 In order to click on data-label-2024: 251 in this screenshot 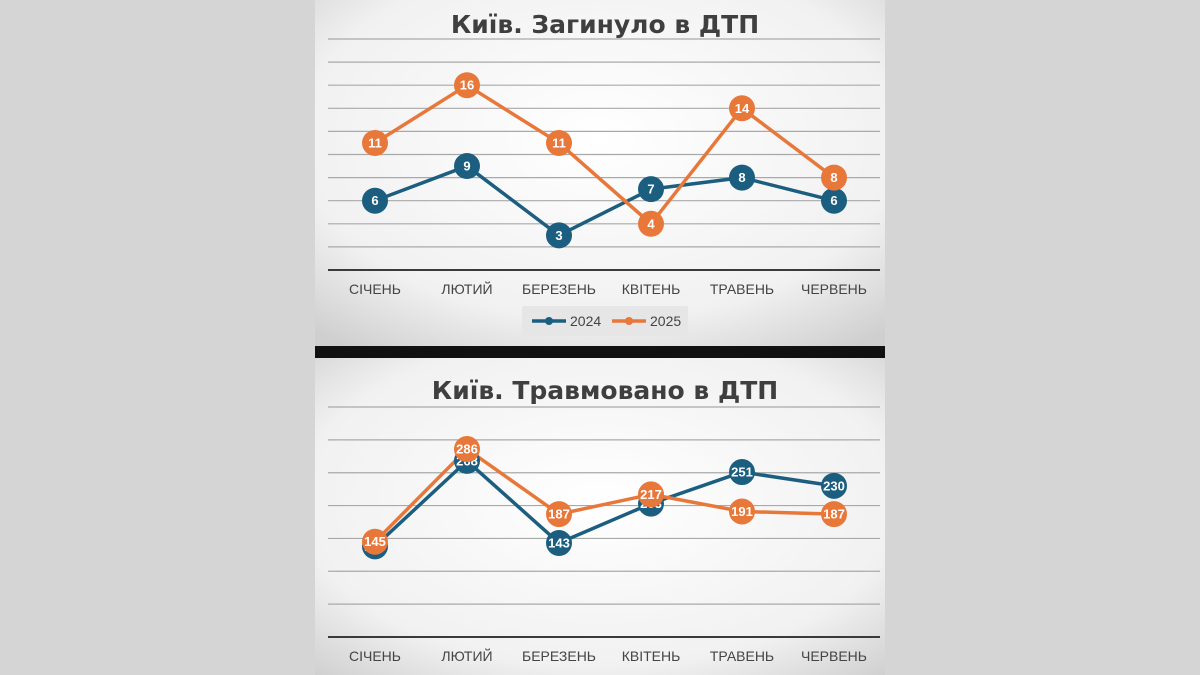, I will do `click(742, 472)`.